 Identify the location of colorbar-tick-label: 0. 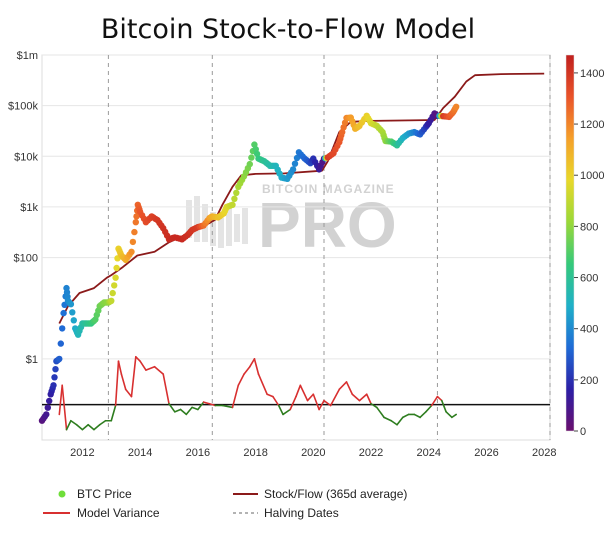
(583, 432).